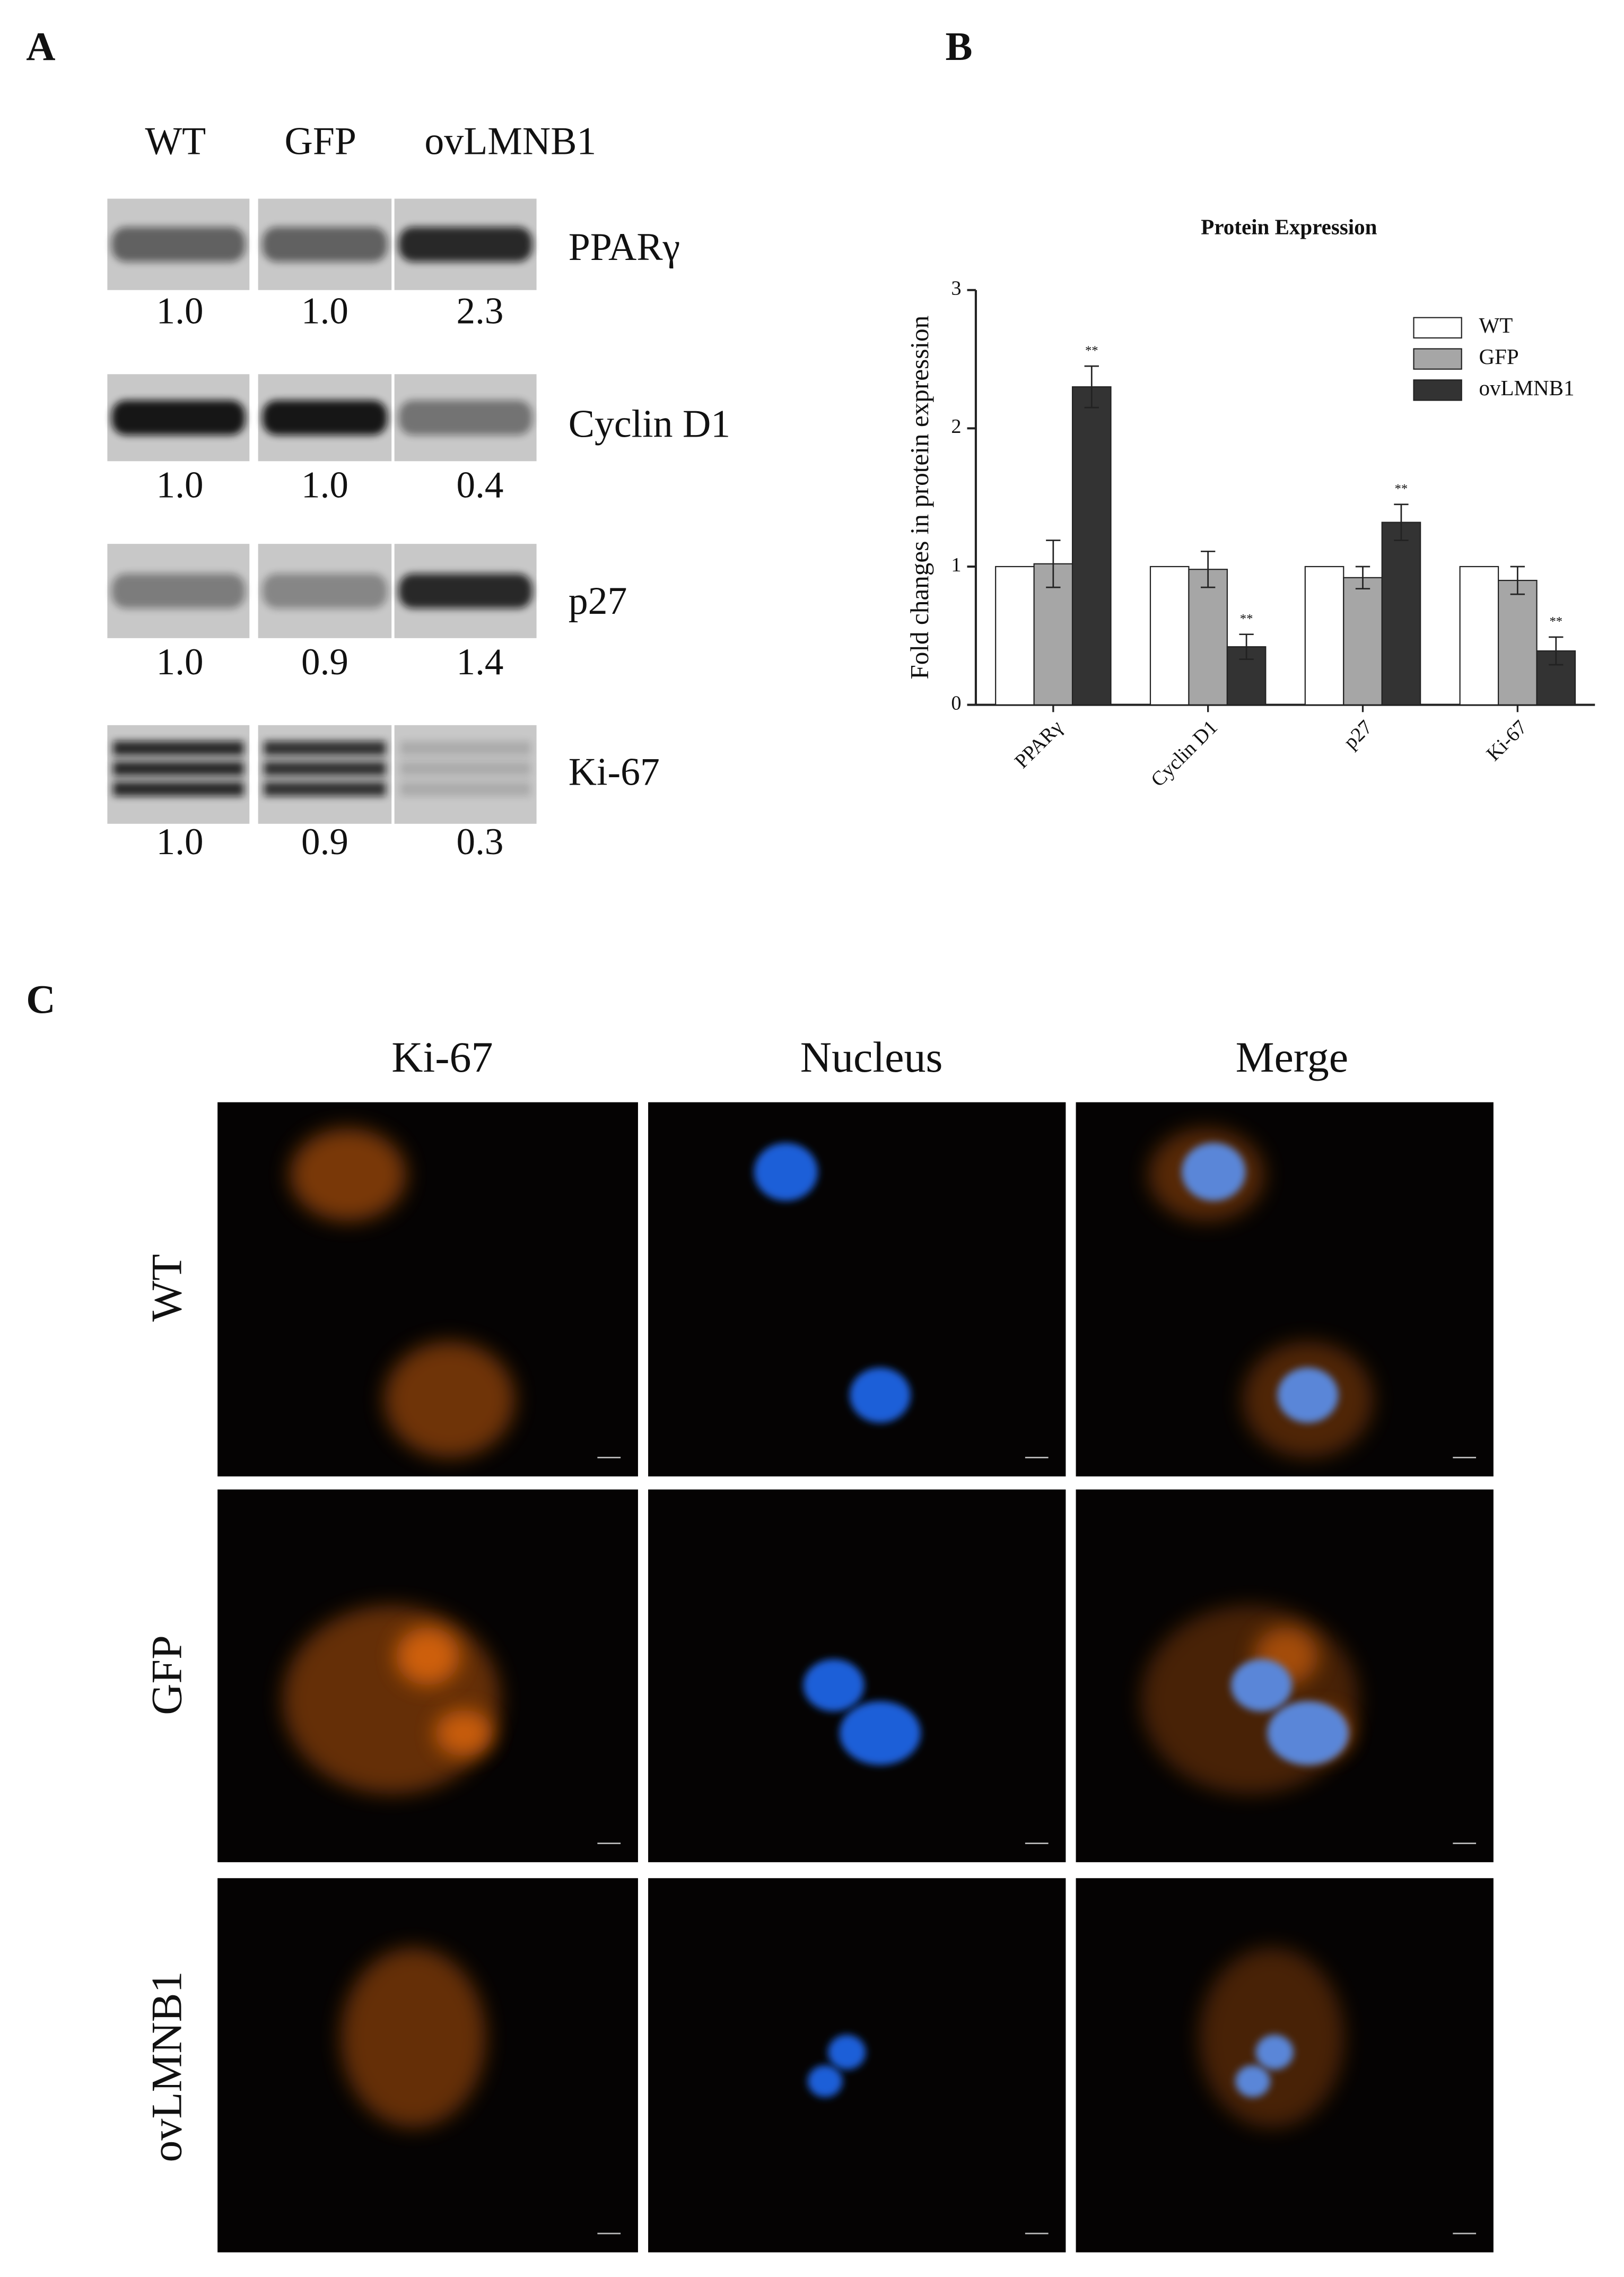 Image resolution: width=1624 pixels, height=2277 pixels. What do you see at coordinates (615, 771) in the screenshot?
I see `protein-label: Ki-67` at bounding box center [615, 771].